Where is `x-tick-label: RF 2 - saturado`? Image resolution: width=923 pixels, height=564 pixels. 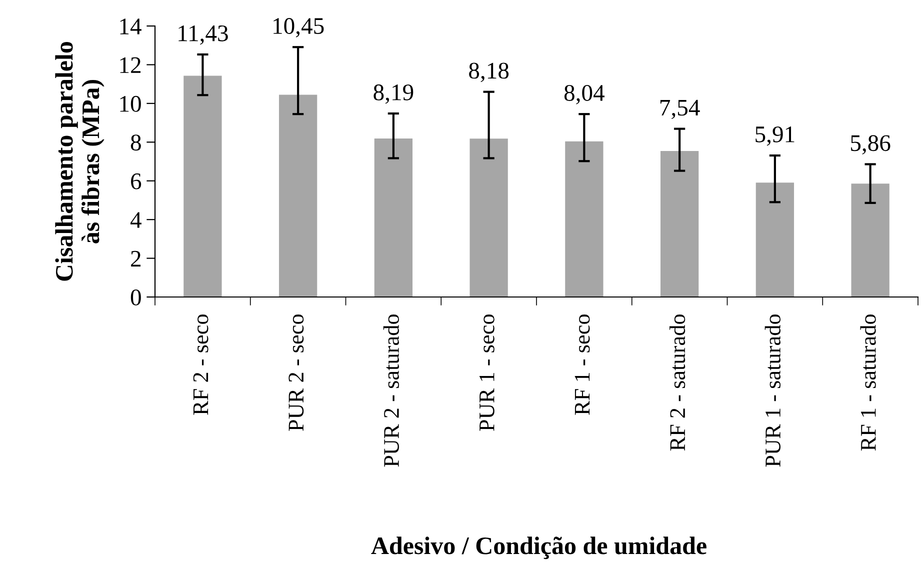
x-tick-label: RF 2 - saturado is located at coordinates (677, 382).